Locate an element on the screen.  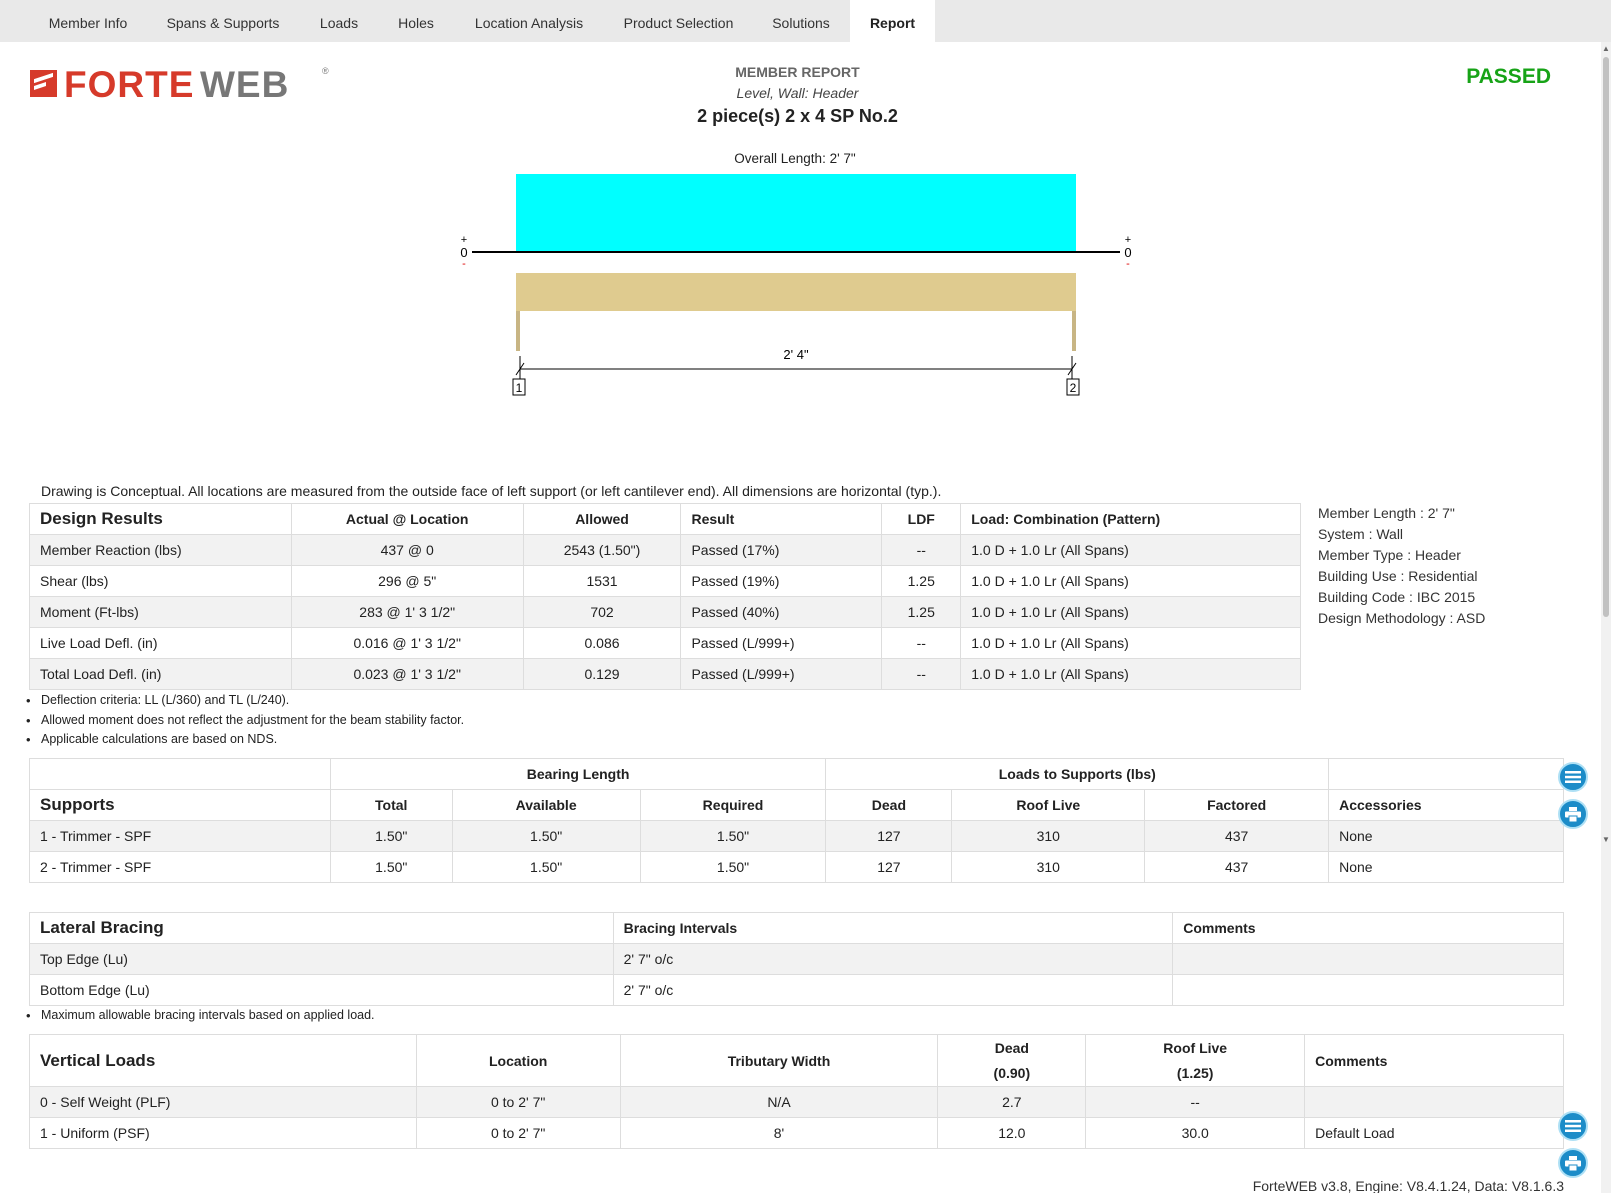
status-badge: PASSED is located at coordinates (1508, 76).